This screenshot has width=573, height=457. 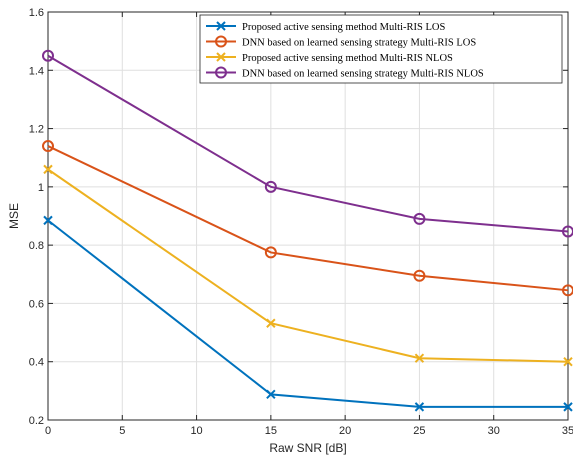 What do you see at coordinates (271, 431) in the screenshot?
I see `x-tick-label: 15` at bounding box center [271, 431].